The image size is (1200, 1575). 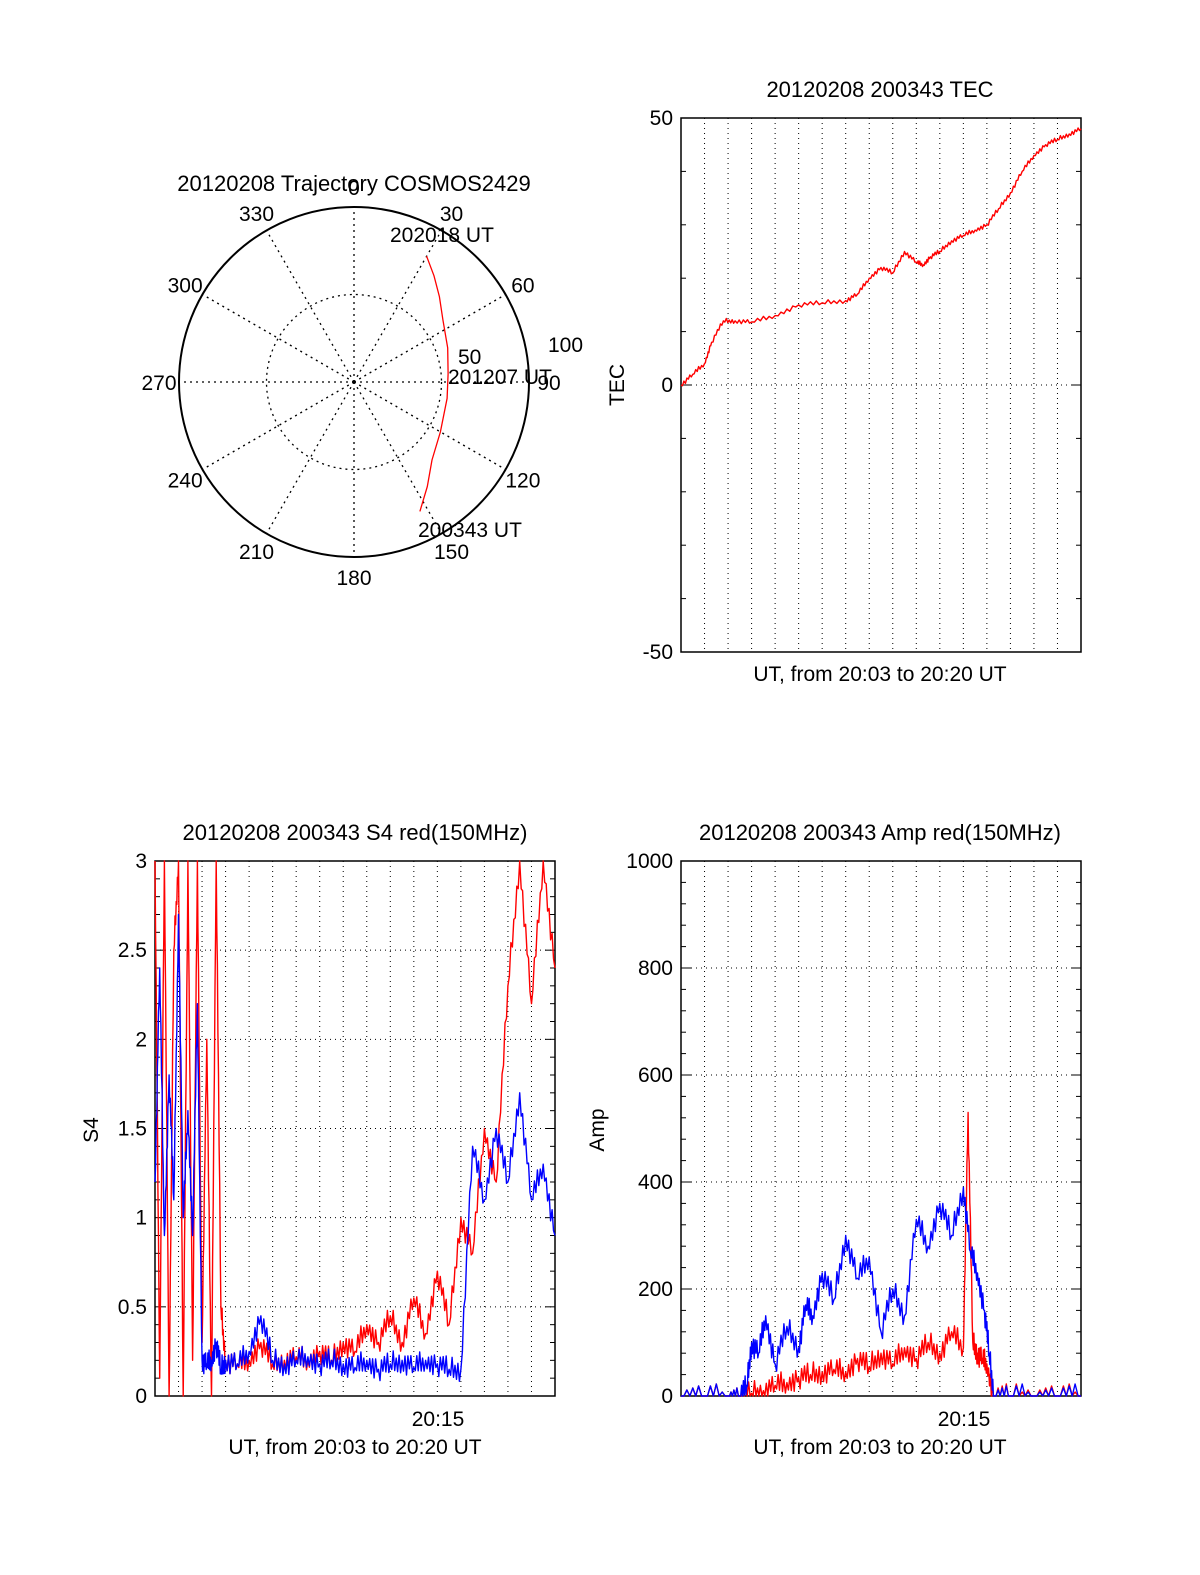 What do you see at coordinates (354, 1447) in the screenshot?
I see `s4-x-axis-label: UT, from 20:03 to 20:20 UT` at bounding box center [354, 1447].